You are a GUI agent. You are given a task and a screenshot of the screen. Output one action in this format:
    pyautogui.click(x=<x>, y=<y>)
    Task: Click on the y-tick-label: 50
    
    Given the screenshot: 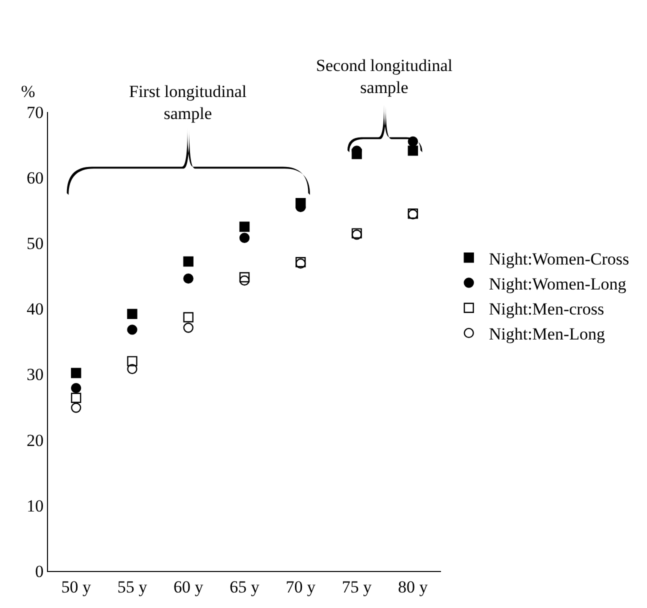 What is the action you would take?
    pyautogui.click(x=35, y=244)
    